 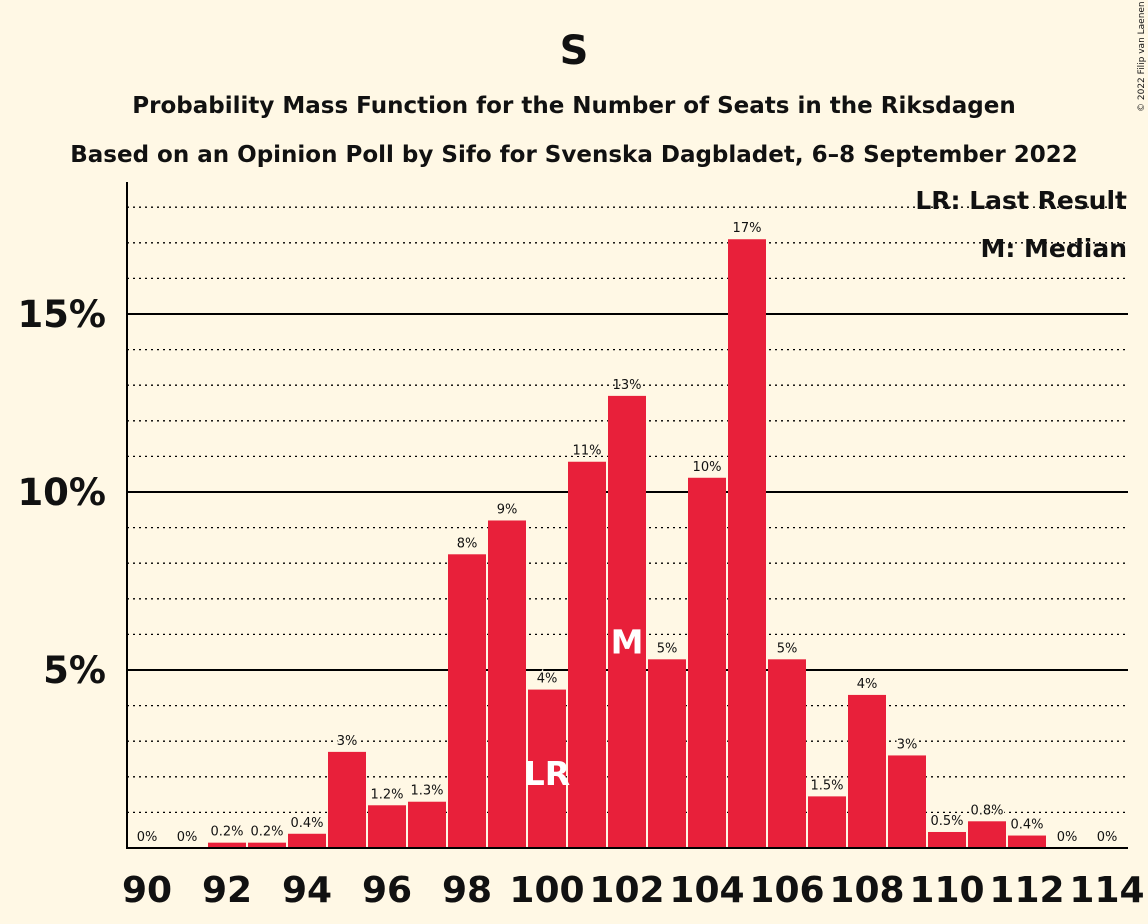 What do you see at coordinates (61, 314) in the screenshot?
I see `y-tick-15: 15%` at bounding box center [61, 314].